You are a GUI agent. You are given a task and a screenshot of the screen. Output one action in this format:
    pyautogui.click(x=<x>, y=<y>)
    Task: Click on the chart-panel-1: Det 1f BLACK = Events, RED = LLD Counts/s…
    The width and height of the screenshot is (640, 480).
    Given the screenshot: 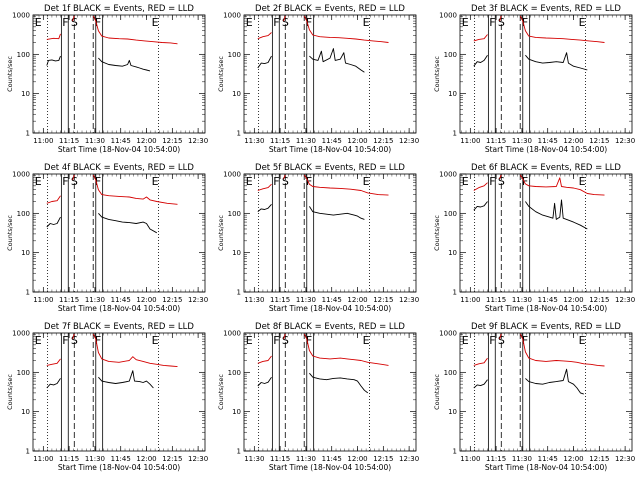 What is the action you would take?
    pyautogui.click(x=107, y=79)
    